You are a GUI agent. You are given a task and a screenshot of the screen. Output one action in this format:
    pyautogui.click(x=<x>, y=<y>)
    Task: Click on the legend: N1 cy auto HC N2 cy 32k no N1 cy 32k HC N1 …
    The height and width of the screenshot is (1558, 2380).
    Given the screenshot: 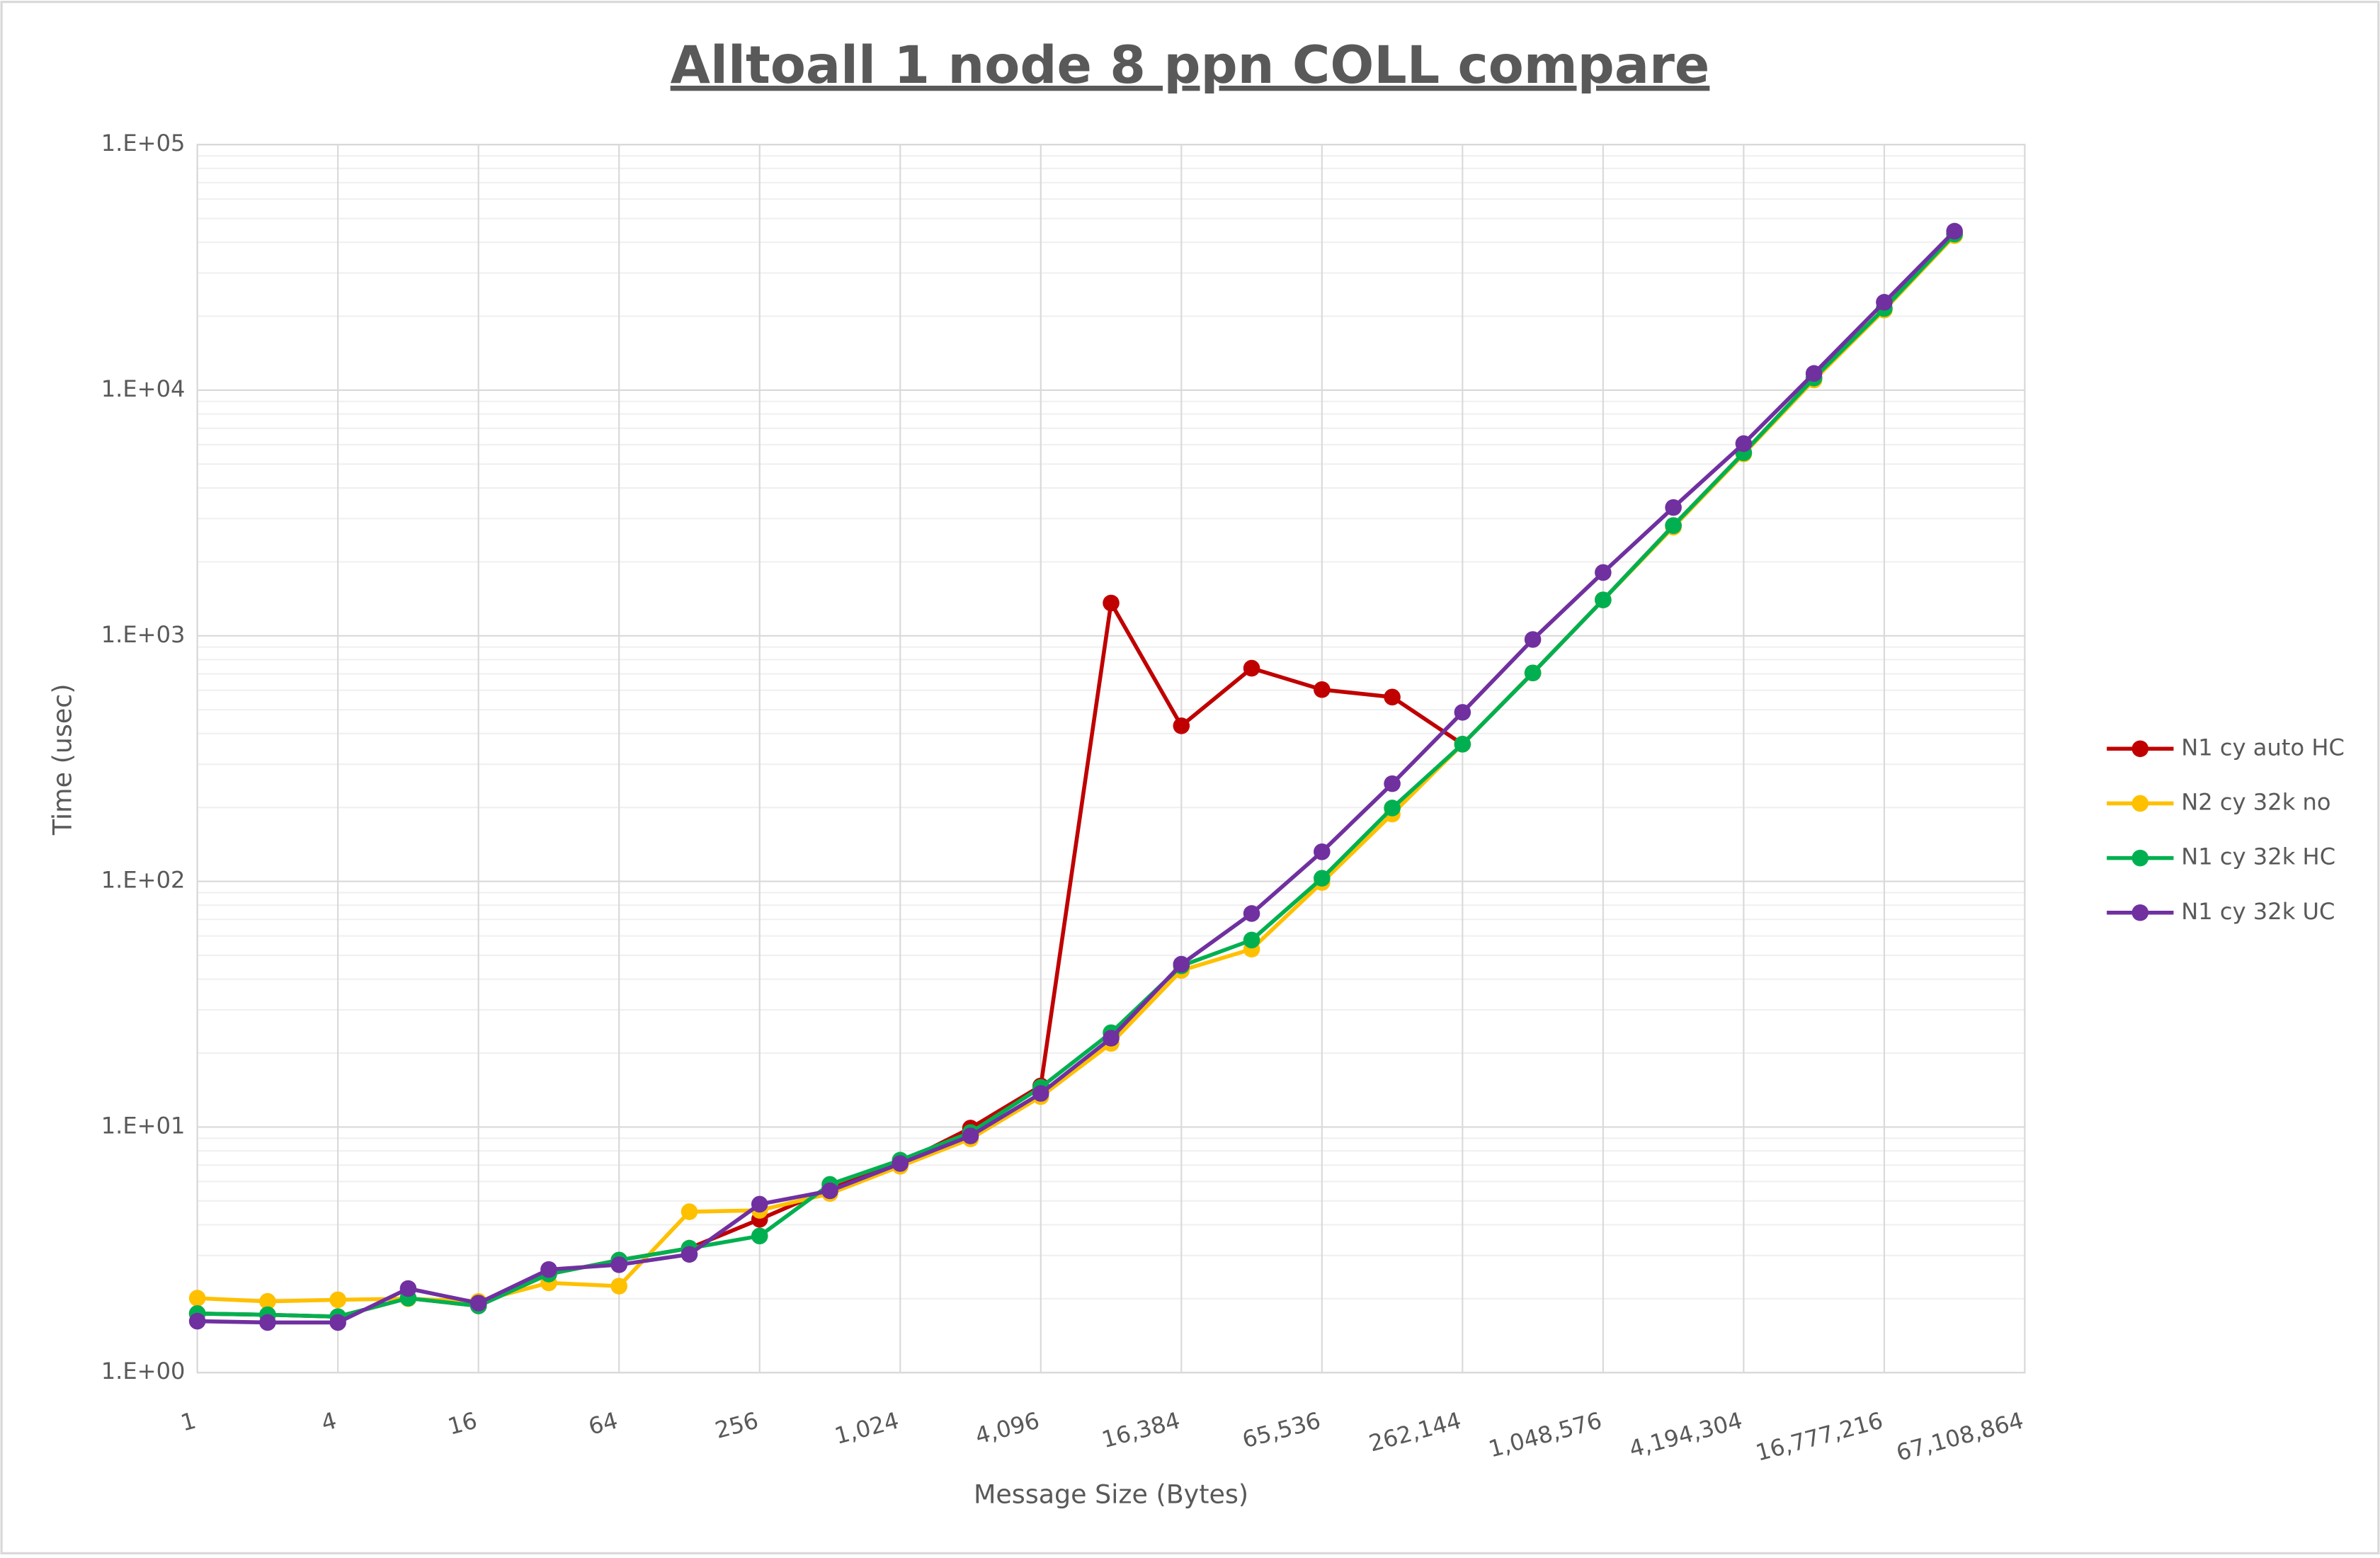 What is the action you would take?
    pyautogui.click(x=2226, y=829)
    